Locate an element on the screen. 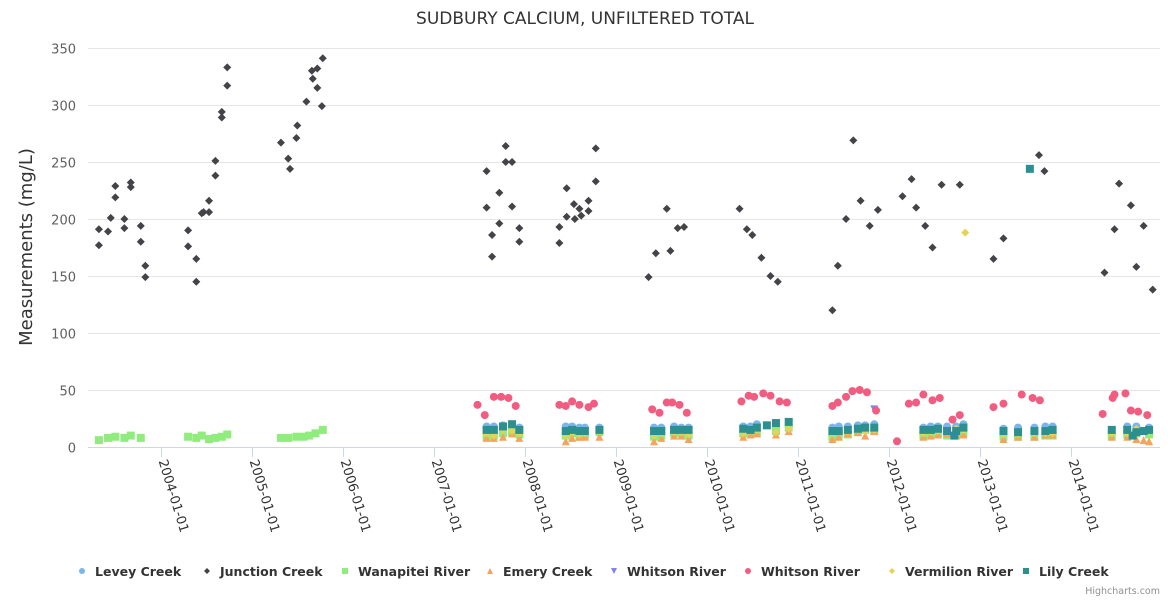 The height and width of the screenshot is (600, 1170). legend-item: Junction Creek is located at coordinates (263, 571).